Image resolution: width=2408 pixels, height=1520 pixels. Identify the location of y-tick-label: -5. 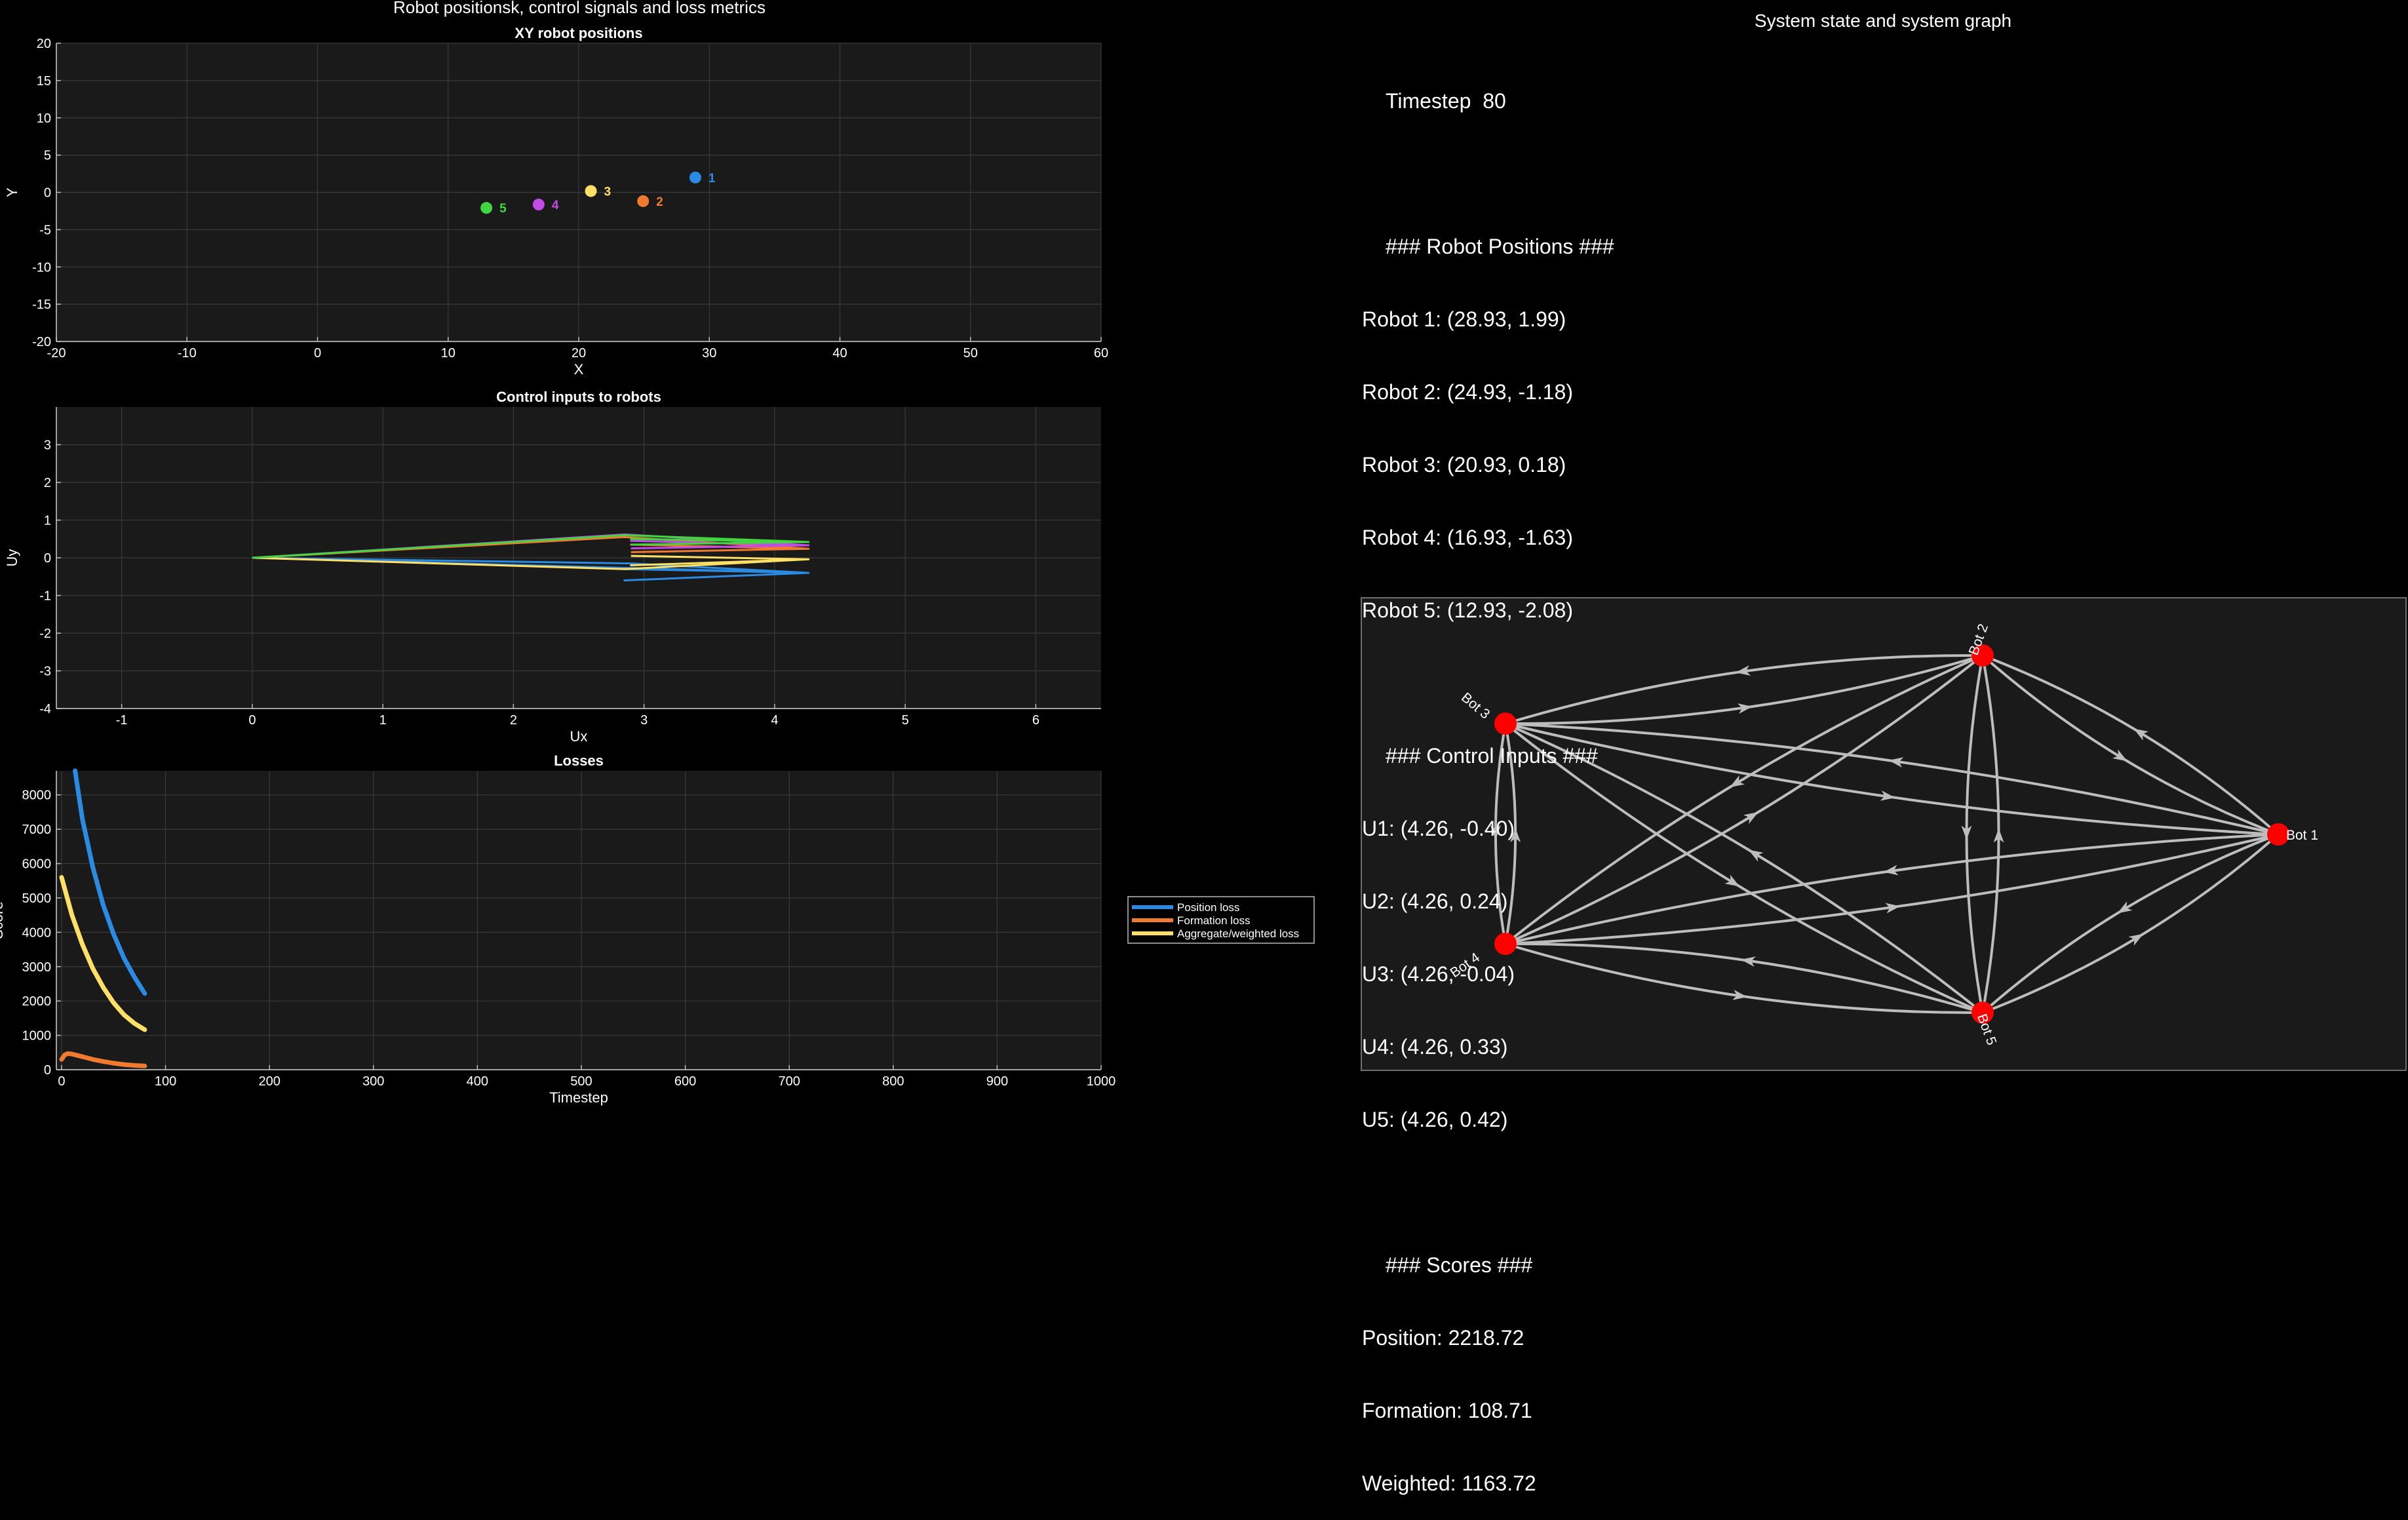
(45, 230).